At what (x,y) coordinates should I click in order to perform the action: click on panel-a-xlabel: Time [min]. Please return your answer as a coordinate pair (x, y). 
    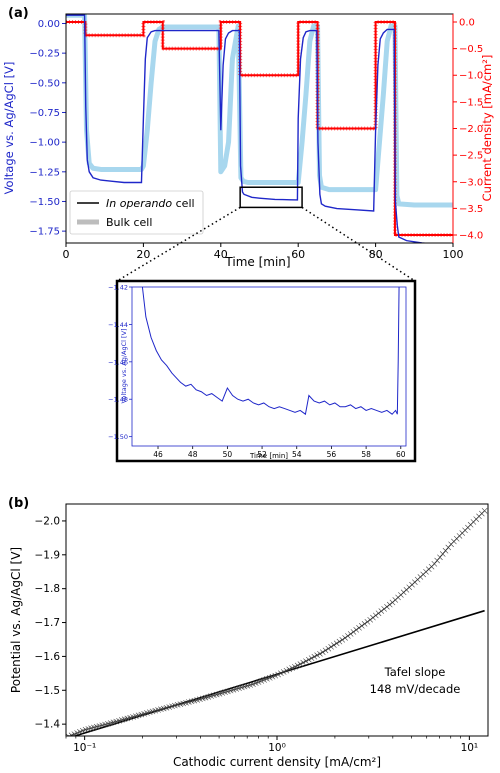
    Looking at the image, I should click on (257, 262).